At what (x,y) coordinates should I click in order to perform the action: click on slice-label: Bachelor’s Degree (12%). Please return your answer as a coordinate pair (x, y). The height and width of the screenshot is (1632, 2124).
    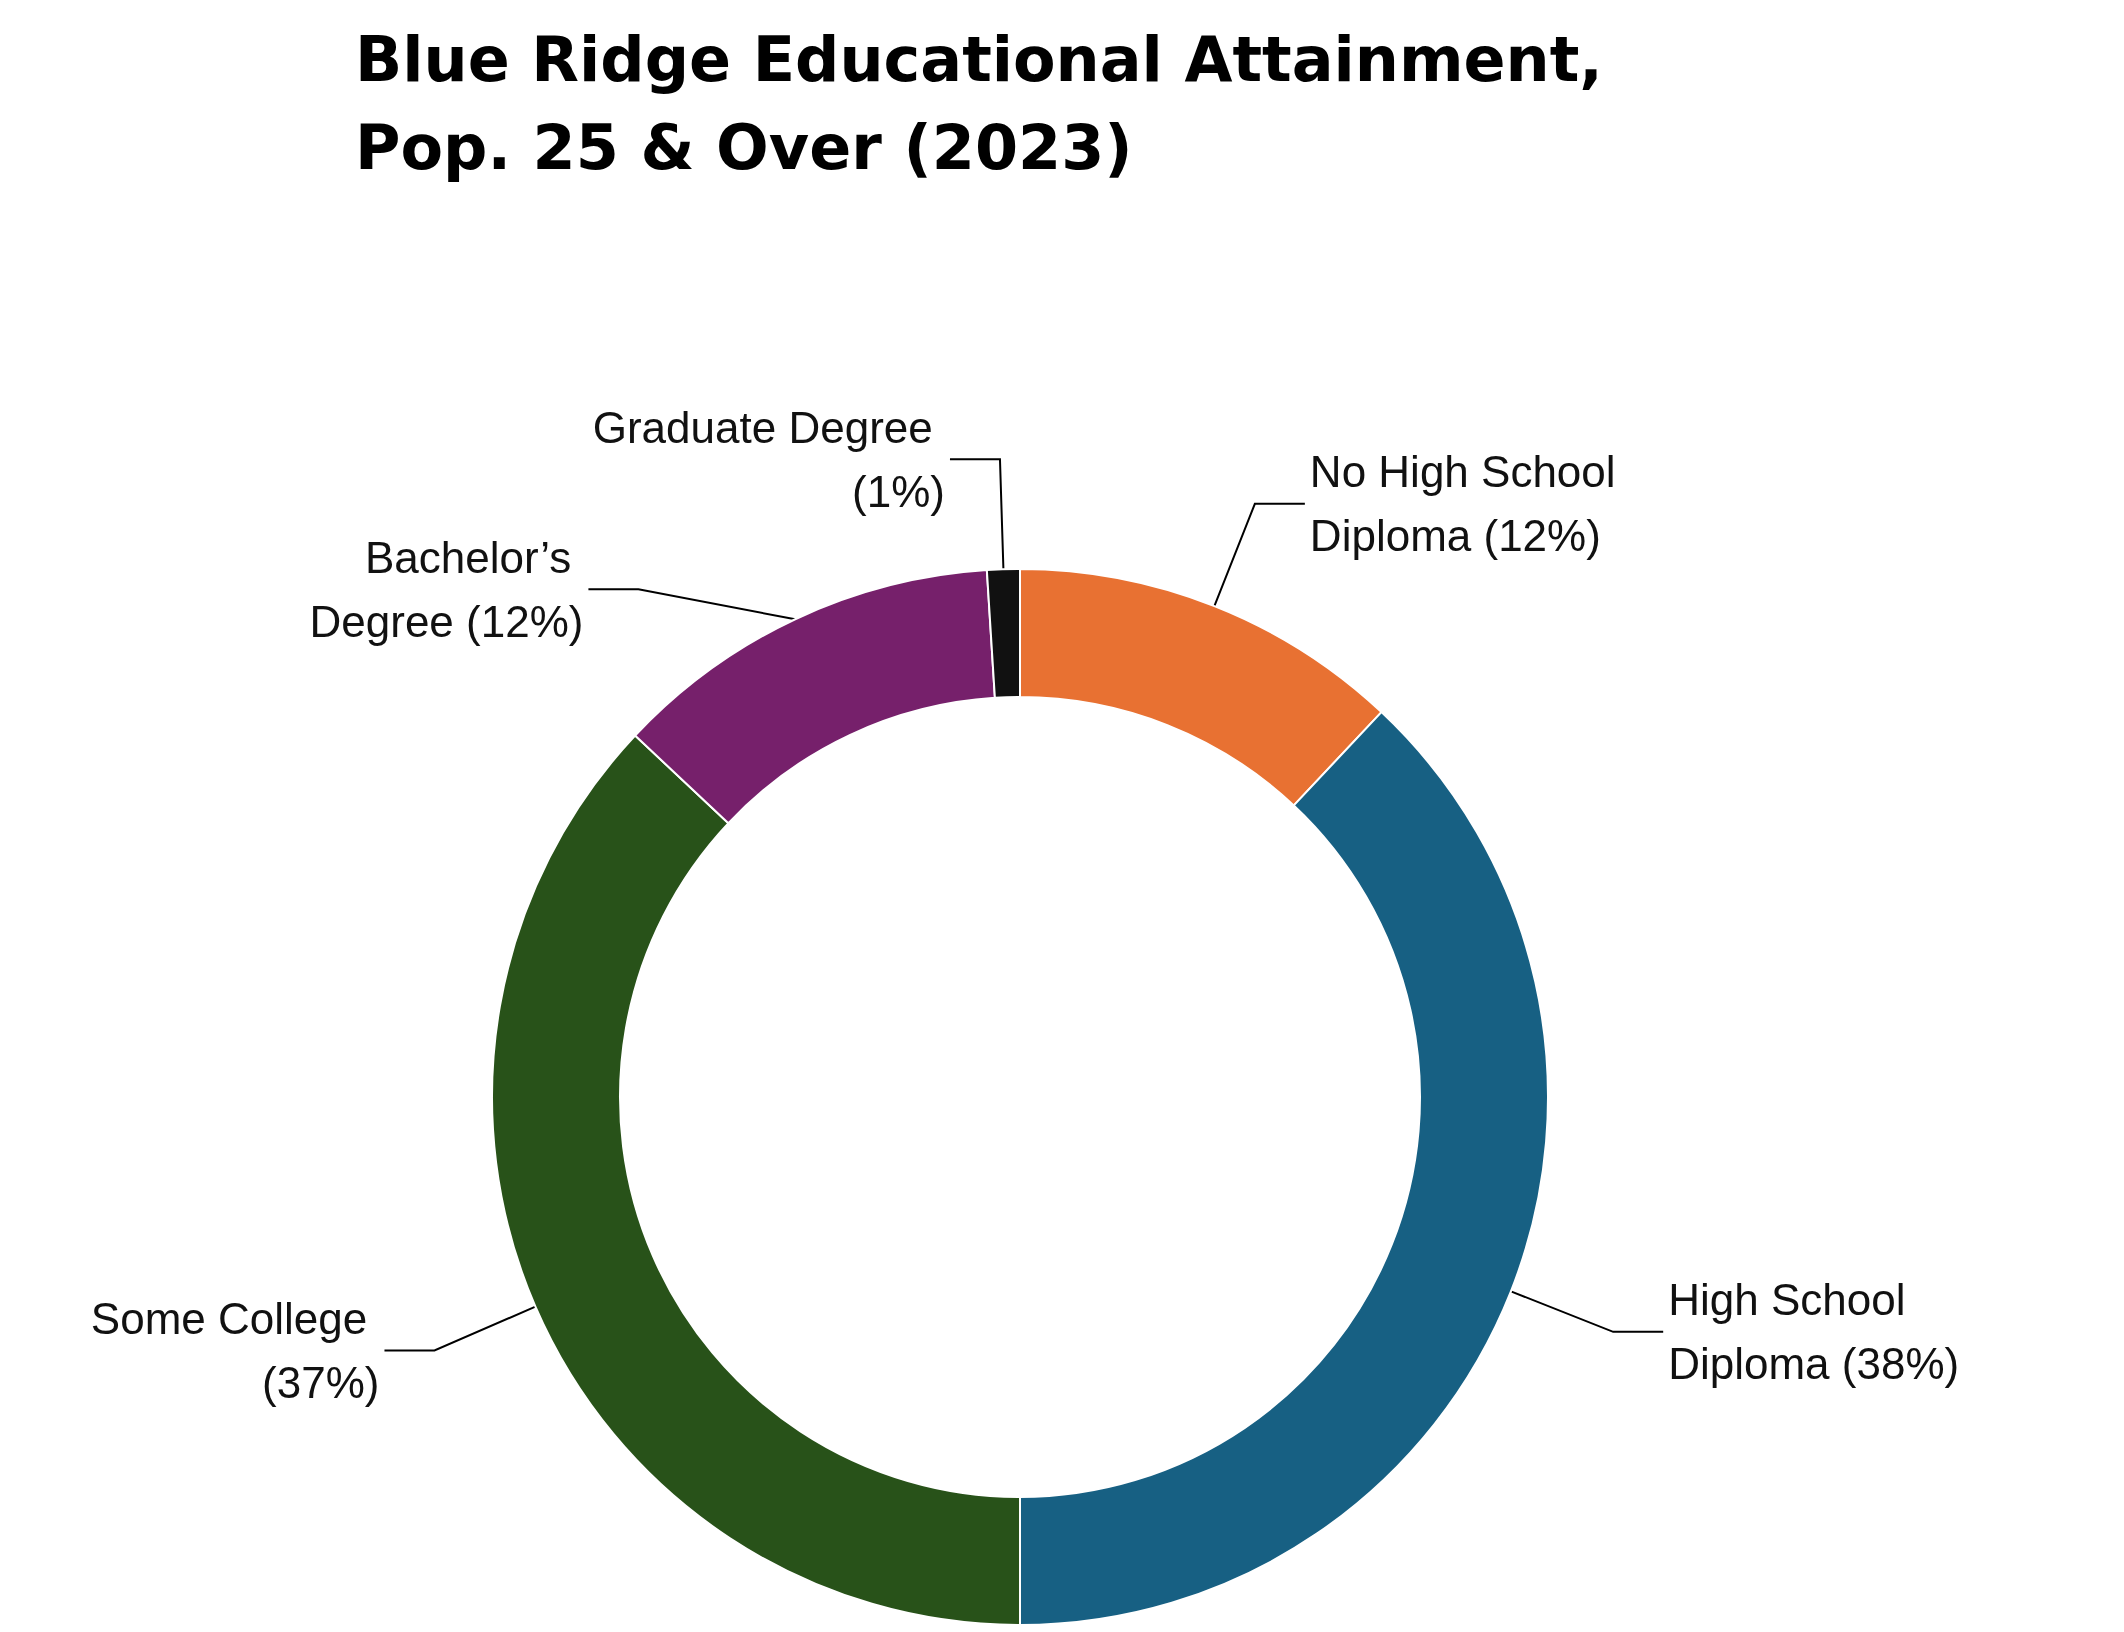
    Looking at the image, I should click on (446, 589).